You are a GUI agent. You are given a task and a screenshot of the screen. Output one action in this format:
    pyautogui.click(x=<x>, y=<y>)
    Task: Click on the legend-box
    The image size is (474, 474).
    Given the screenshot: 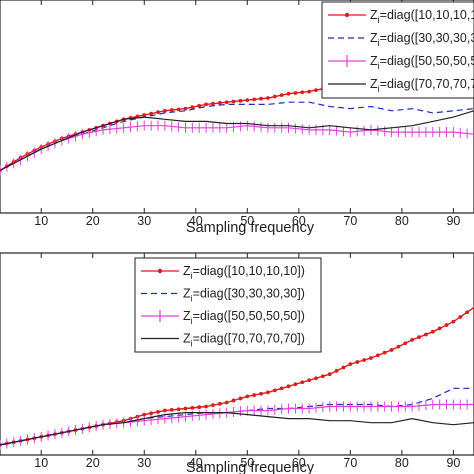 What is the action you would take?
    pyautogui.click(x=228, y=305)
    